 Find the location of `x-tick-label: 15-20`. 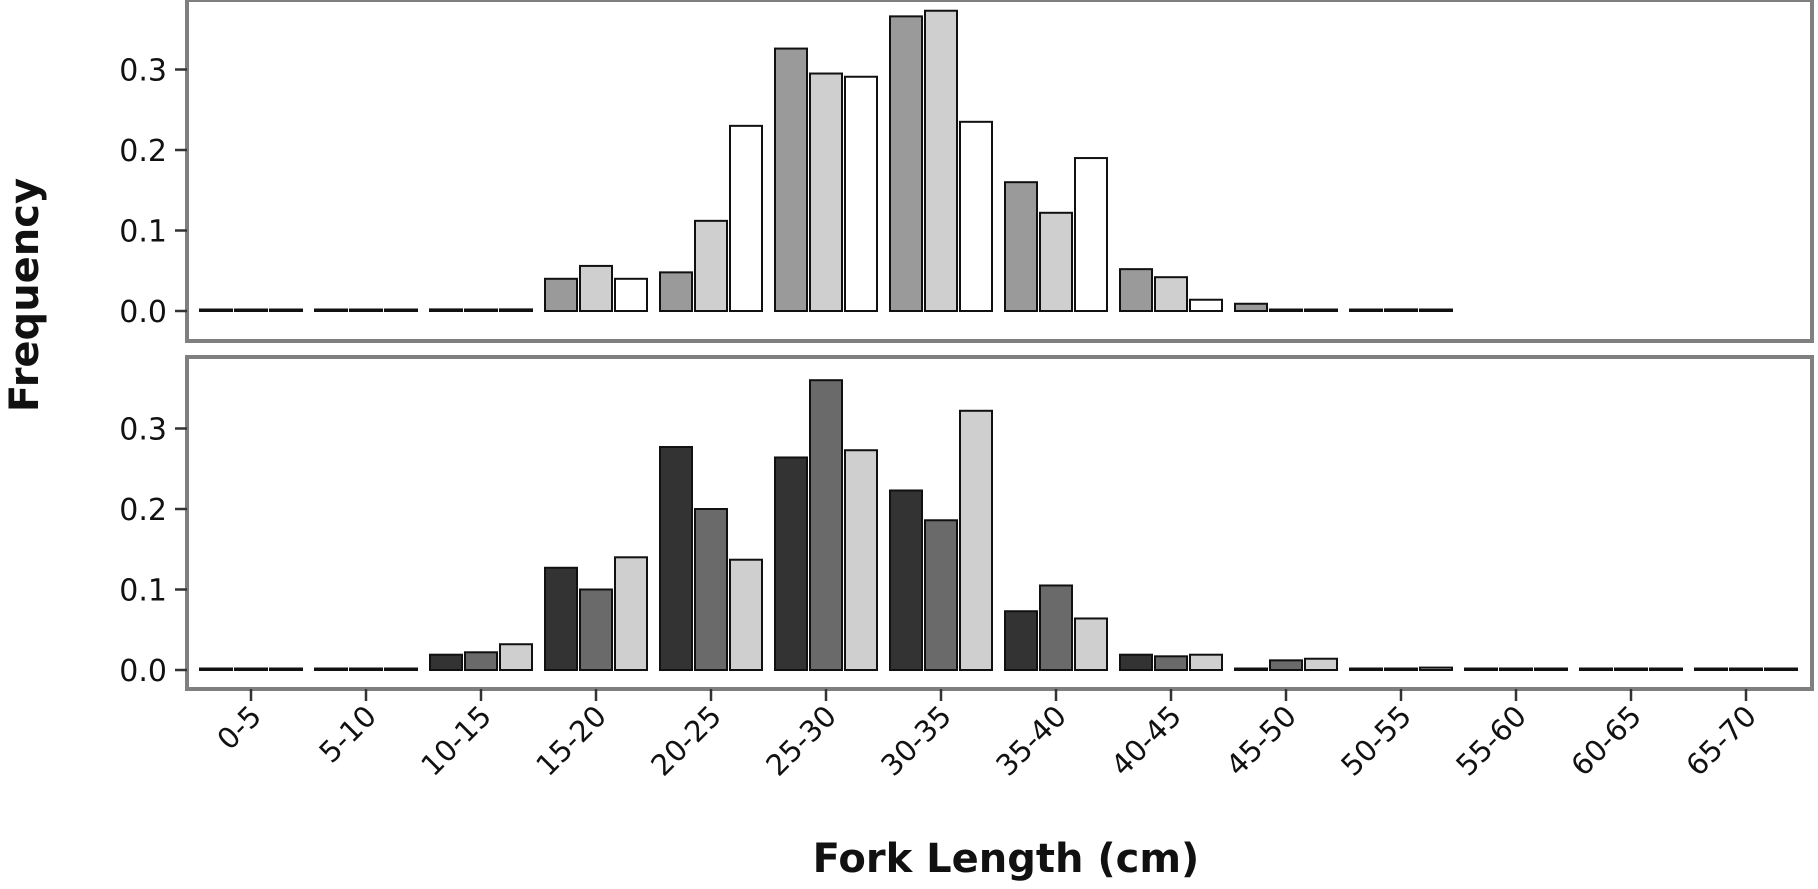

x-tick-label: 15-20 is located at coordinates (571, 741).